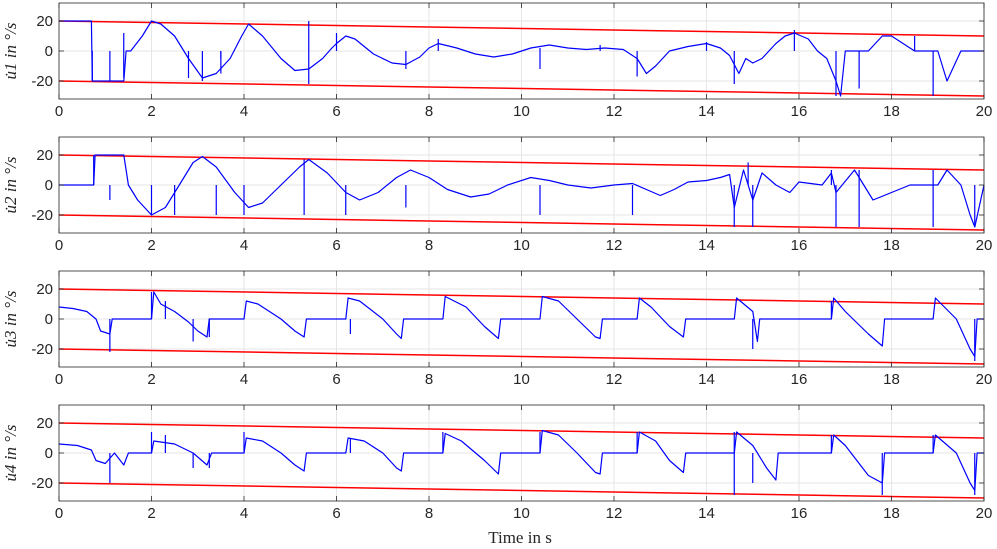 Image resolution: width=997 pixels, height=549 pixels. I want to click on y-axis-label: u̇2 in °/s, so click(10, 184).